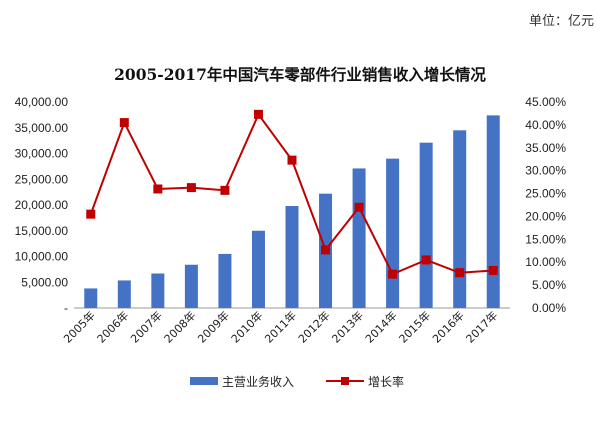  Describe the element at coordinates (414, 326) in the screenshot. I see `category-label: 2015年` at that location.